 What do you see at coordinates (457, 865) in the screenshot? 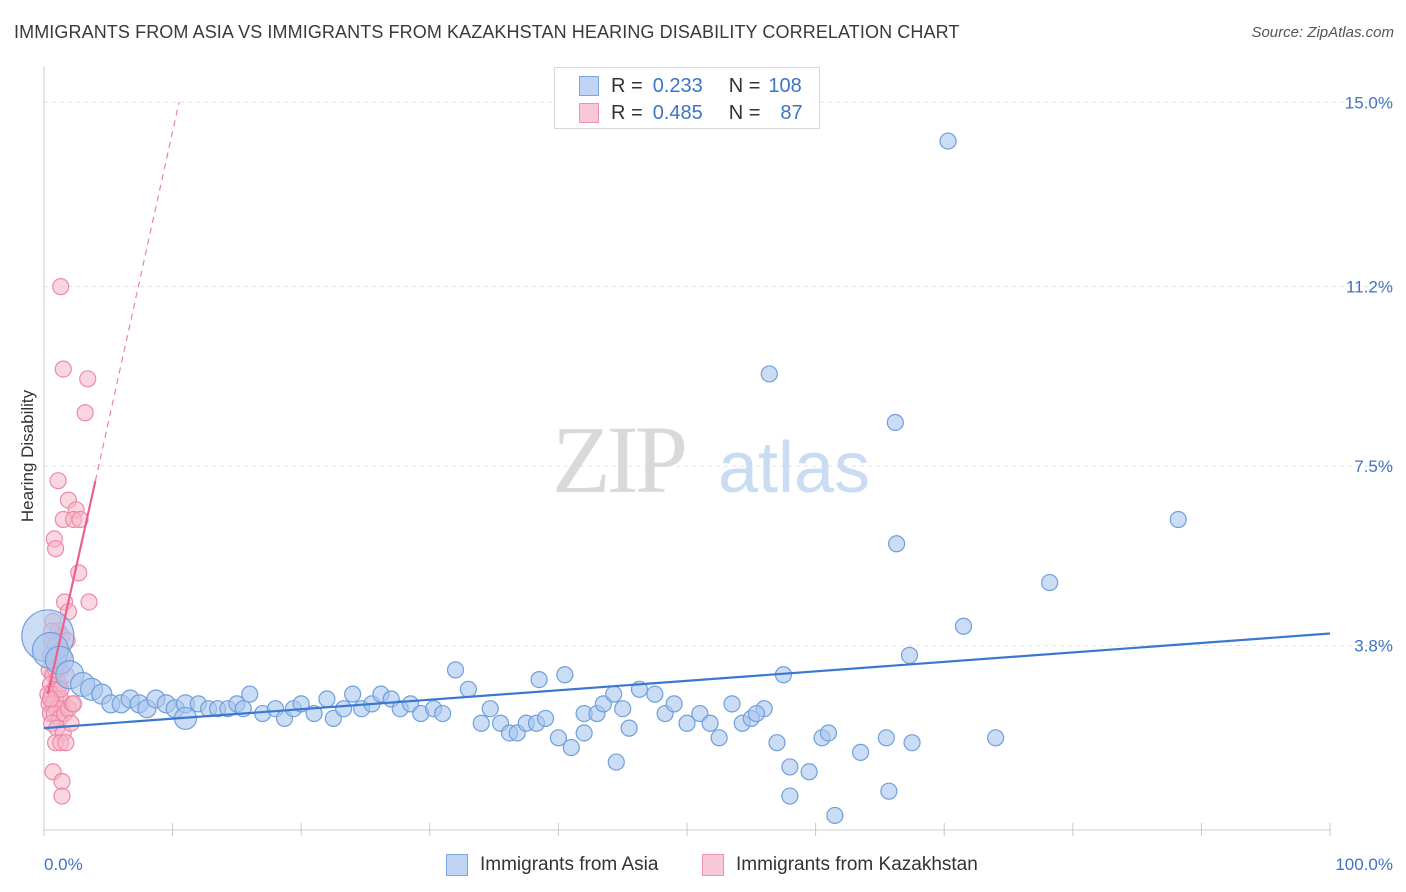
I see `bottom-asia-swatch` at bounding box center [457, 865].